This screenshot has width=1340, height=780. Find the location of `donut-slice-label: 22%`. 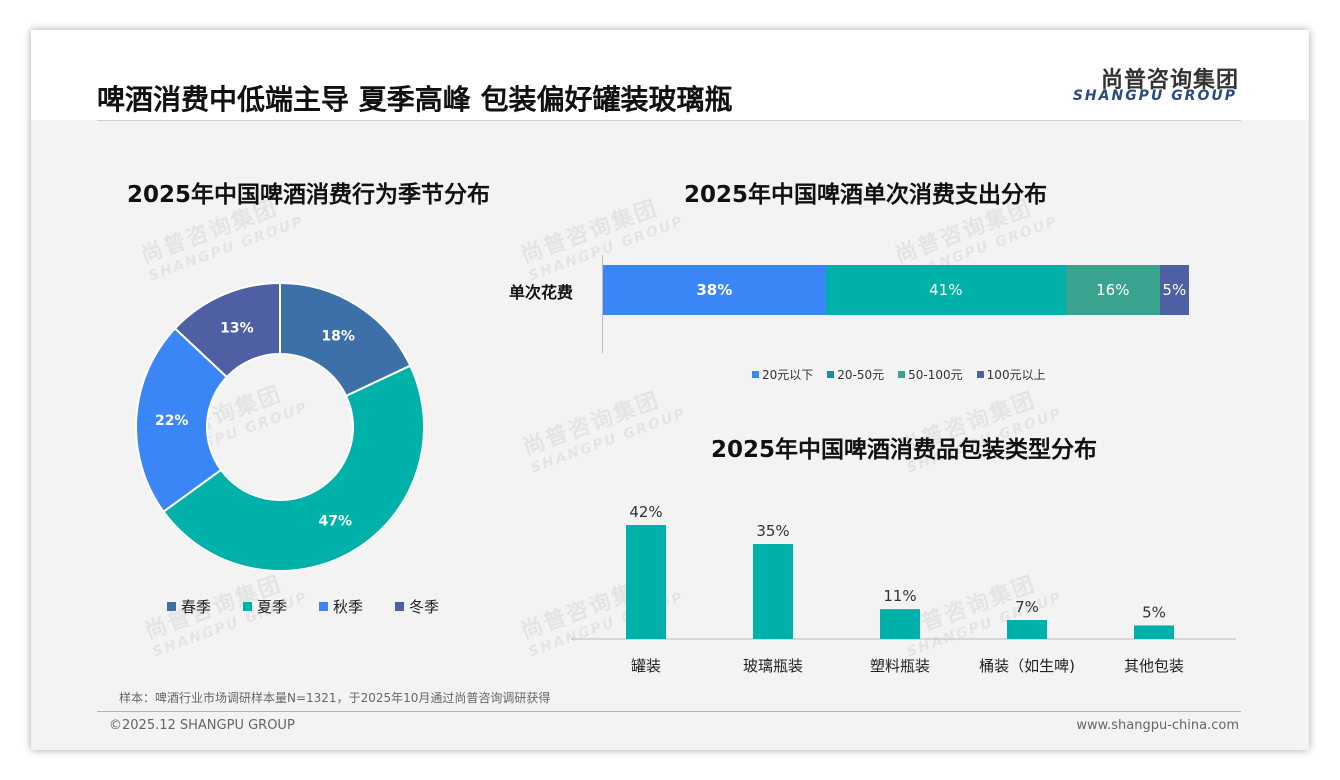

donut-slice-label: 22% is located at coordinates (172, 421).